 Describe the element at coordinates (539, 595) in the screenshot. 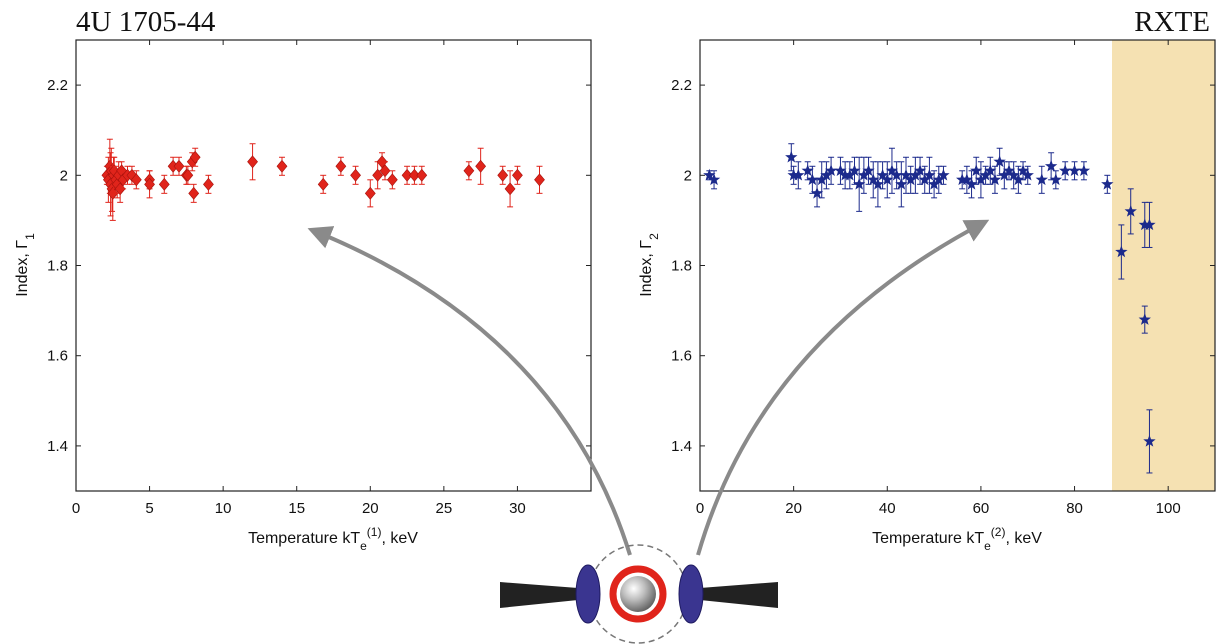

I see `accretion-disk-left-icon` at that location.